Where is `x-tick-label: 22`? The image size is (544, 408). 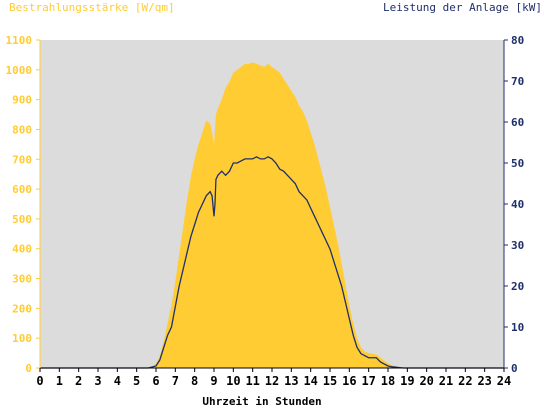 x-tick-label: 22 is located at coordinates (465, 381).